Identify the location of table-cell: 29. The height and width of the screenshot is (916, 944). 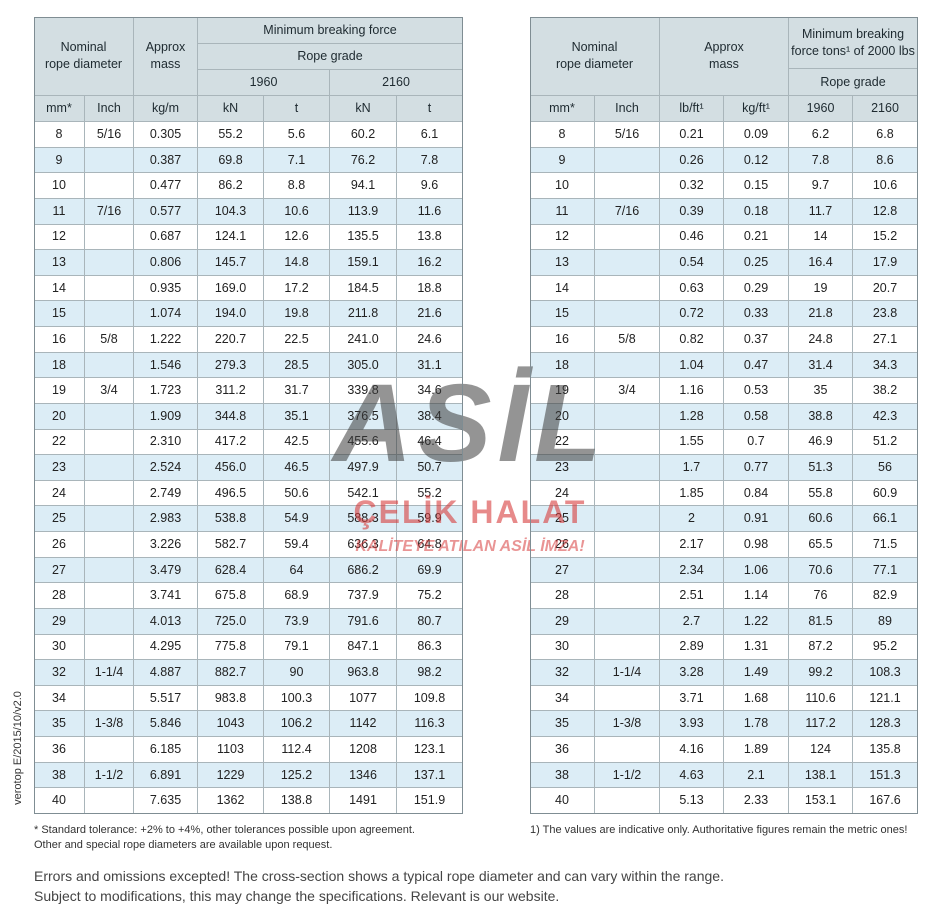
(59, 621).